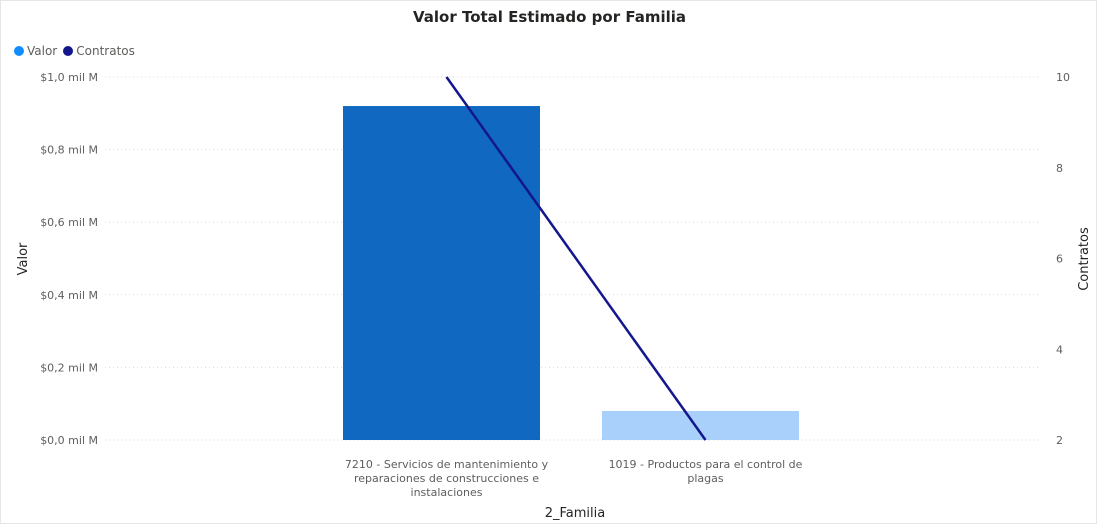 The image size is (1099, 526). I want to click on y-tick-label: $0,2 mil M, so click(69, 367).